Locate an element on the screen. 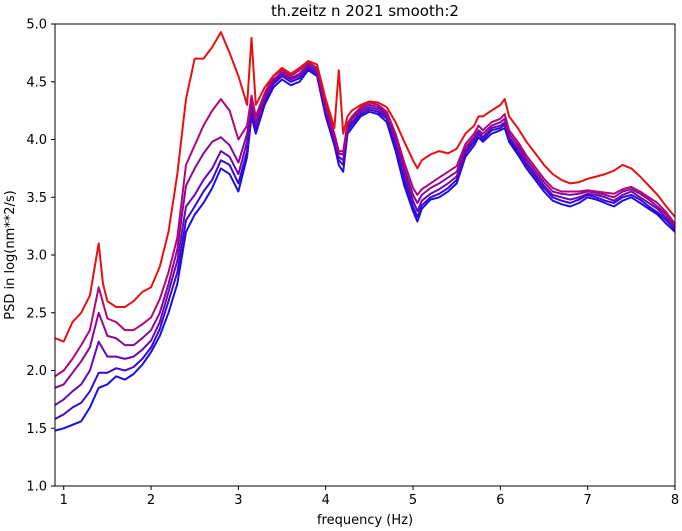 This screenshot has height=531, width=682. x-tick-label: 6 is located at coordinates (500, 500).